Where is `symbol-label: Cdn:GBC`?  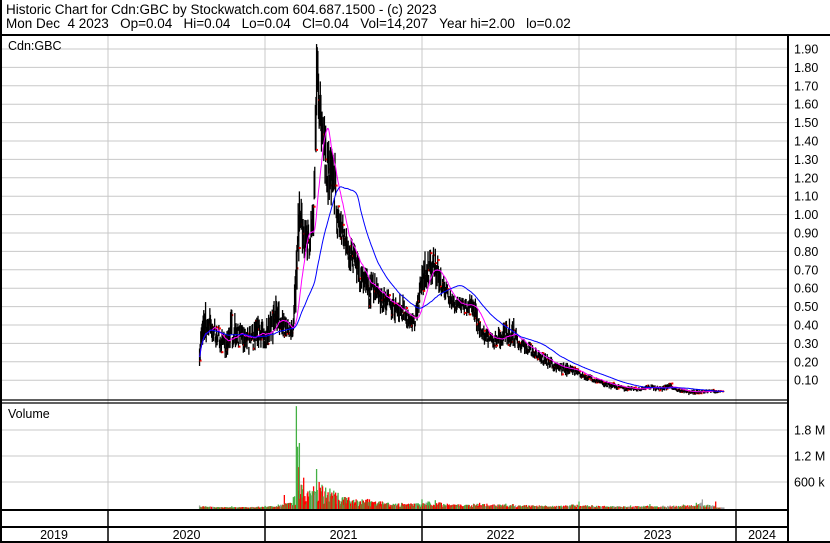 symbol-label: Cdn:GBC is located at coordinates (35, 46).